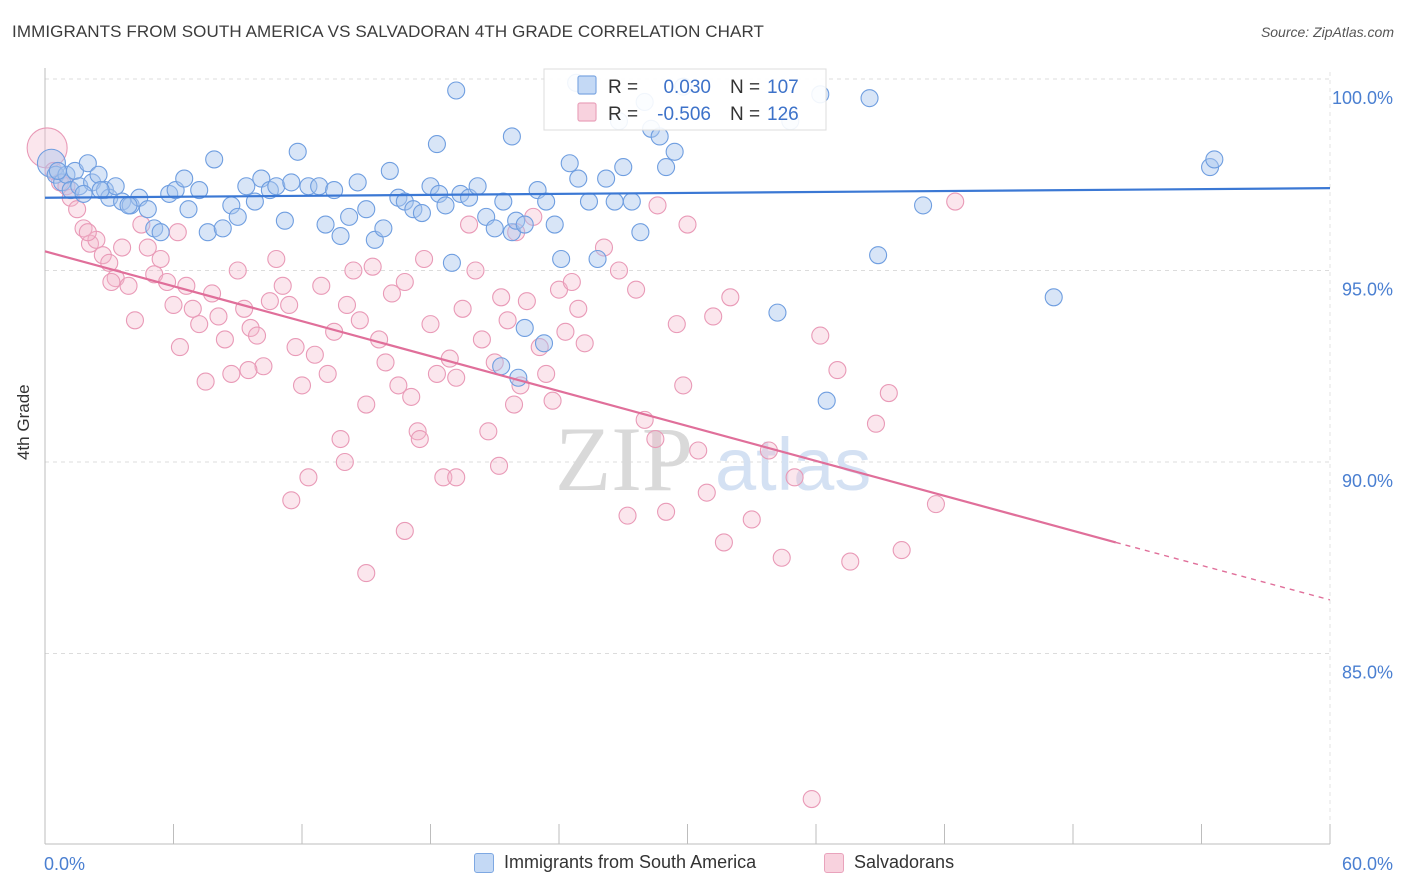 The width and height of the screenshot is (1406, 892). Describe the element at coordinates (783, 87) in the screenshot. I see `stats-n-value: 107` at that location.